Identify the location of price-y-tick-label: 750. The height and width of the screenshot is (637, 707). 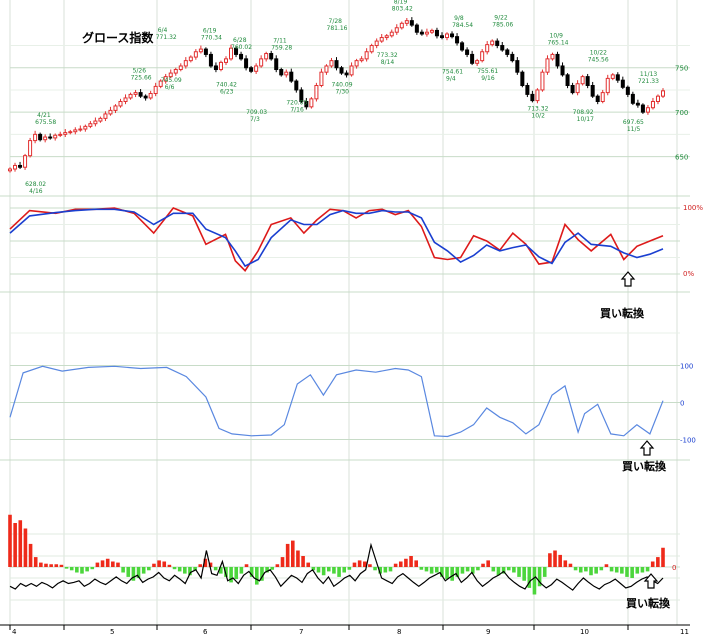
(681, 69).